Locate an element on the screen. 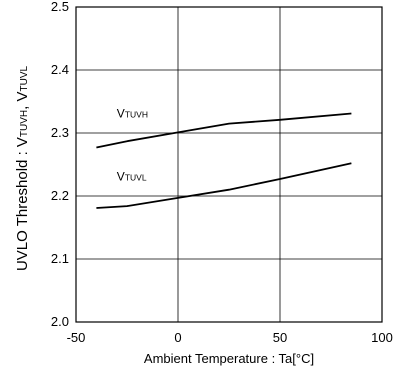 Image resolution: width=417 pixels, height=376 pixels. y-axis-label-sub1: TUVH is located at coordinates (24, 123).